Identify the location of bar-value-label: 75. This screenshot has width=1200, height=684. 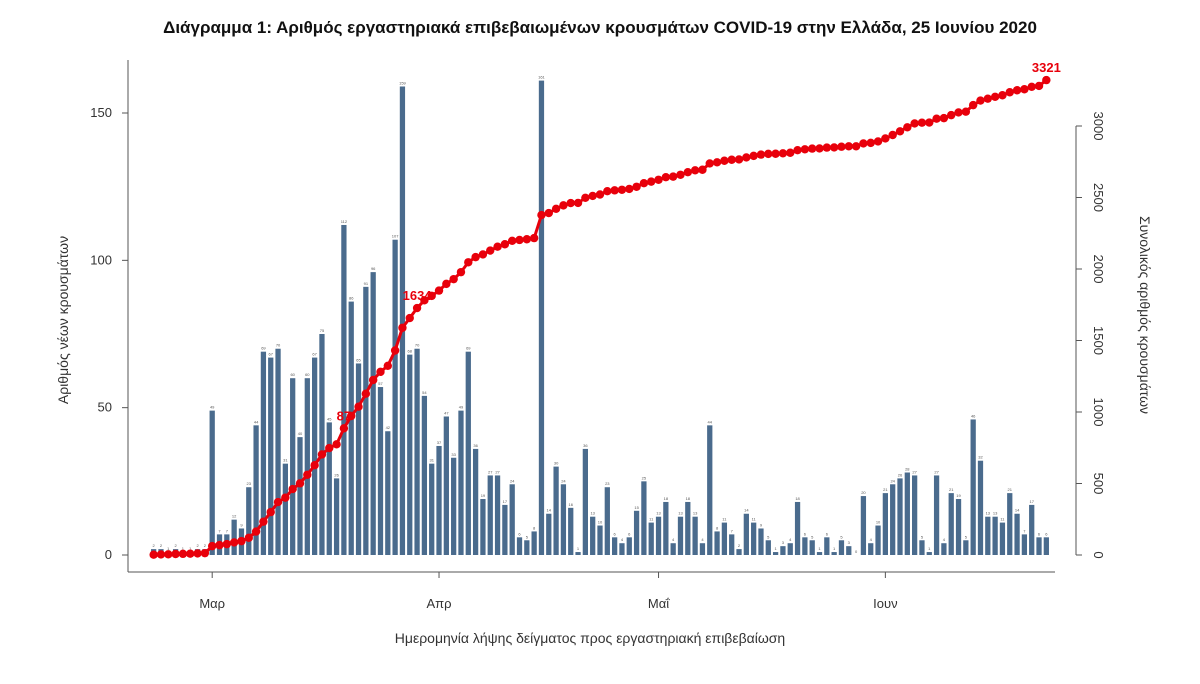
(322, 330).